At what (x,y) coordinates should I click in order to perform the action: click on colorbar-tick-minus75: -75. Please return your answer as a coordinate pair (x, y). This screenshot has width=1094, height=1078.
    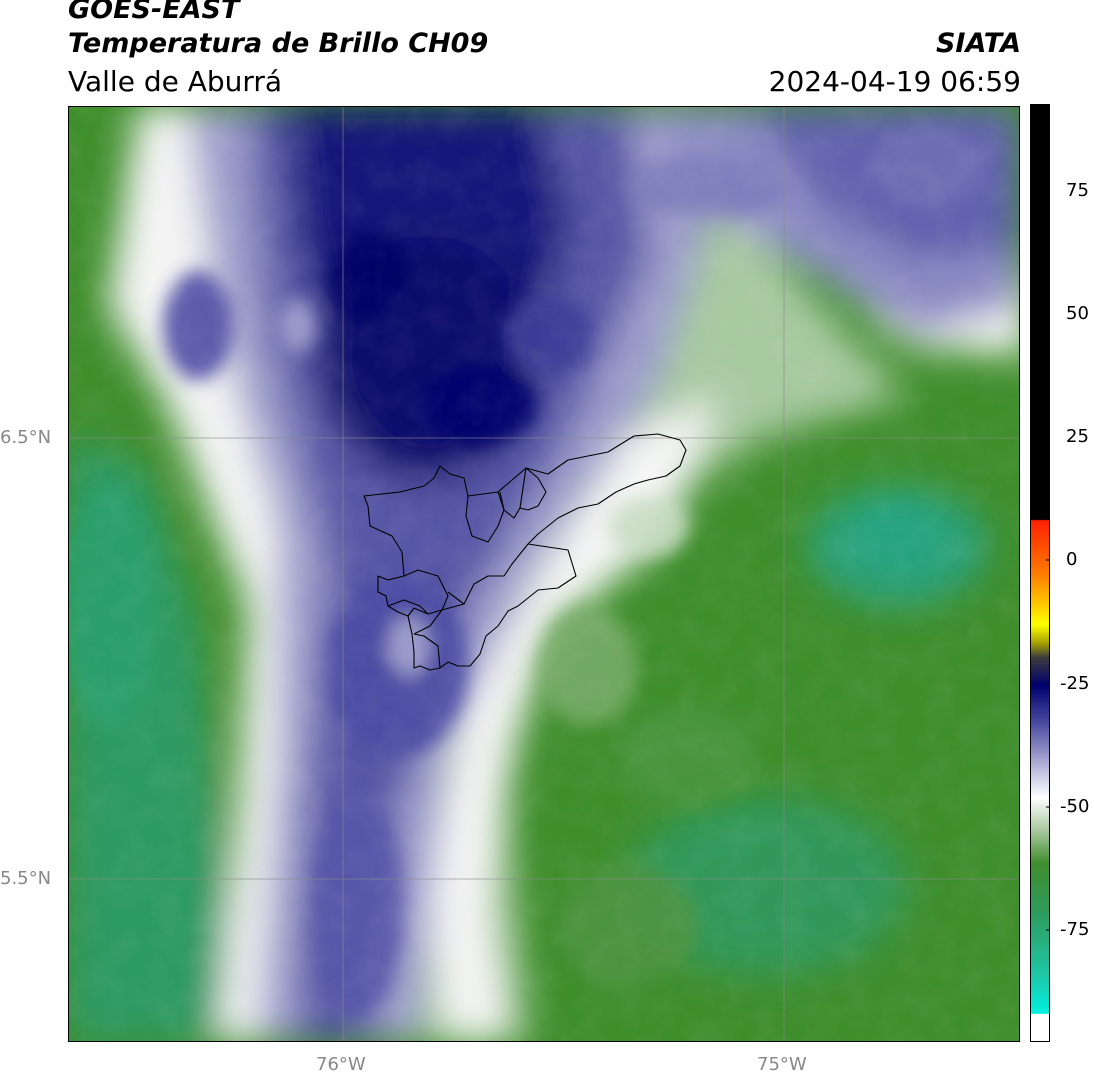
    Looking at the image, I should click on (1075, 929).